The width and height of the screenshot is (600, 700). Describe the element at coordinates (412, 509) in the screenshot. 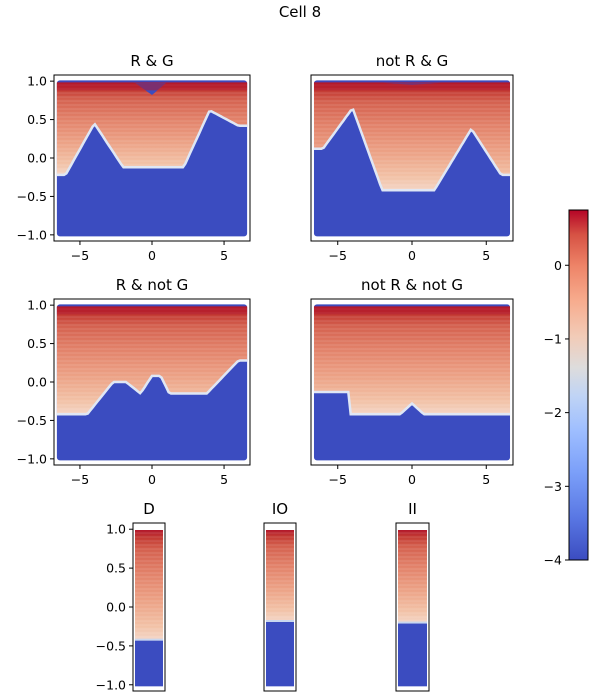

I see `subplot-title: II` at that location.